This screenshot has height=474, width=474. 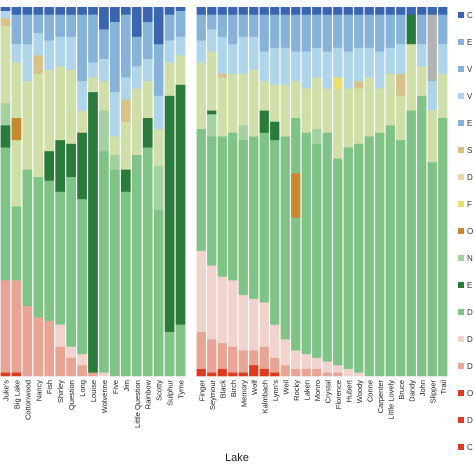 What do you see at coordinates (201, 391) in the screenshot?
I see `x-tick-label: Finger` at bounding box center [201, 391].